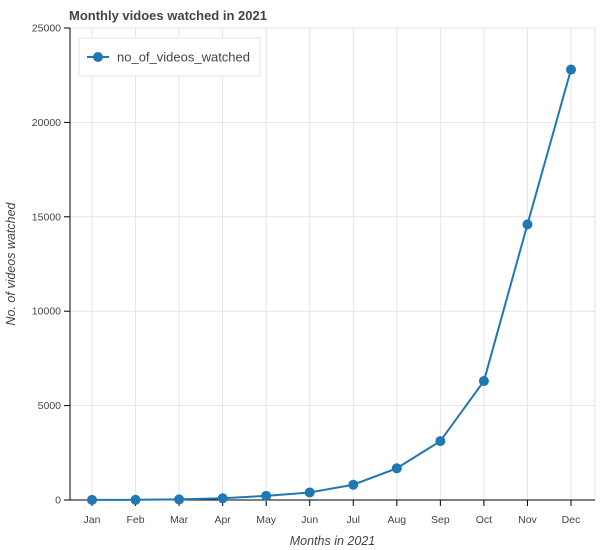 The height and width of the screenshot is (550, 600). Describe the element at coordinates (396, 520) in the screenshot. I see `x-tick-label: Aug` at that location.